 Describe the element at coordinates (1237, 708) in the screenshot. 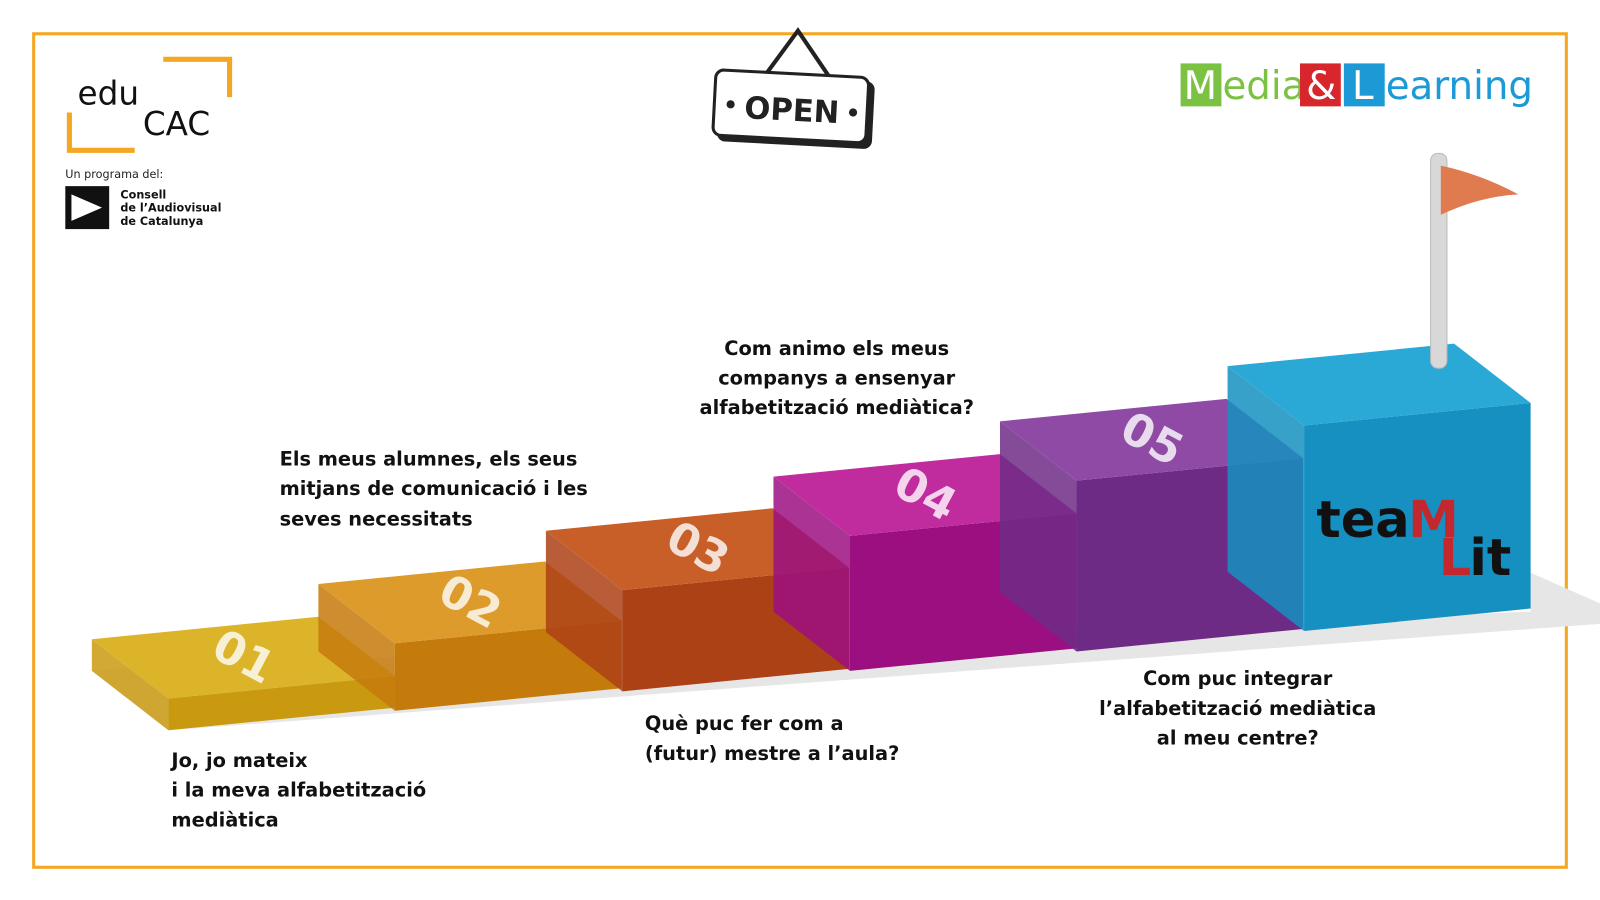

I see `step-label: l’alfabetització mediàtica` at that location.